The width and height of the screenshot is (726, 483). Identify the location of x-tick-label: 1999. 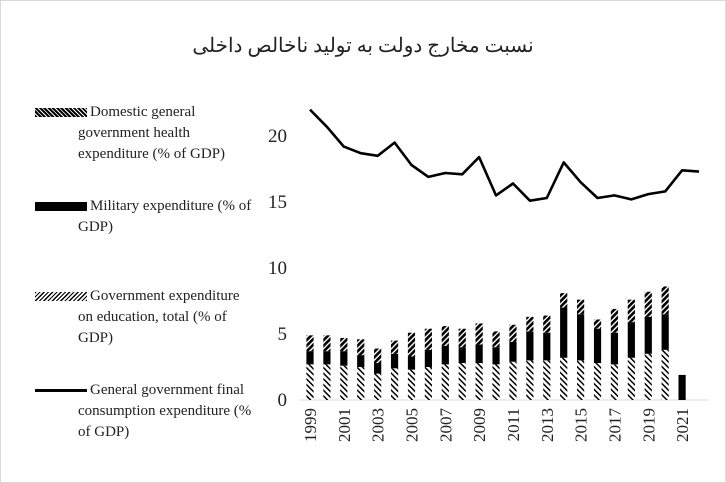
(310, 425).